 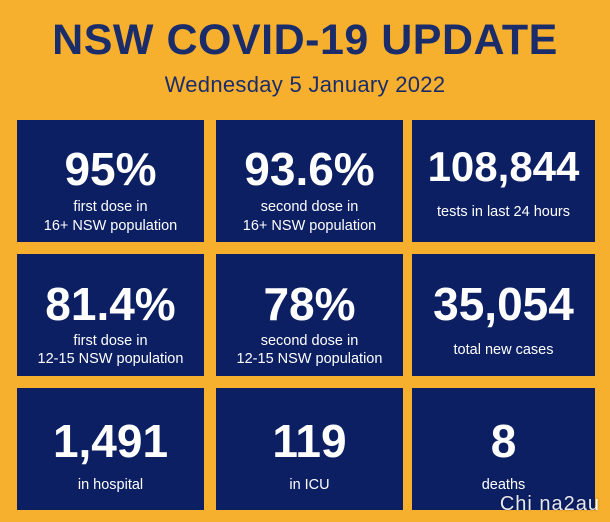 What do you see at coordinates (503, 485) in the screenshot?
I see `stat-label-line1: deaths` at bounding box center [503, 485].